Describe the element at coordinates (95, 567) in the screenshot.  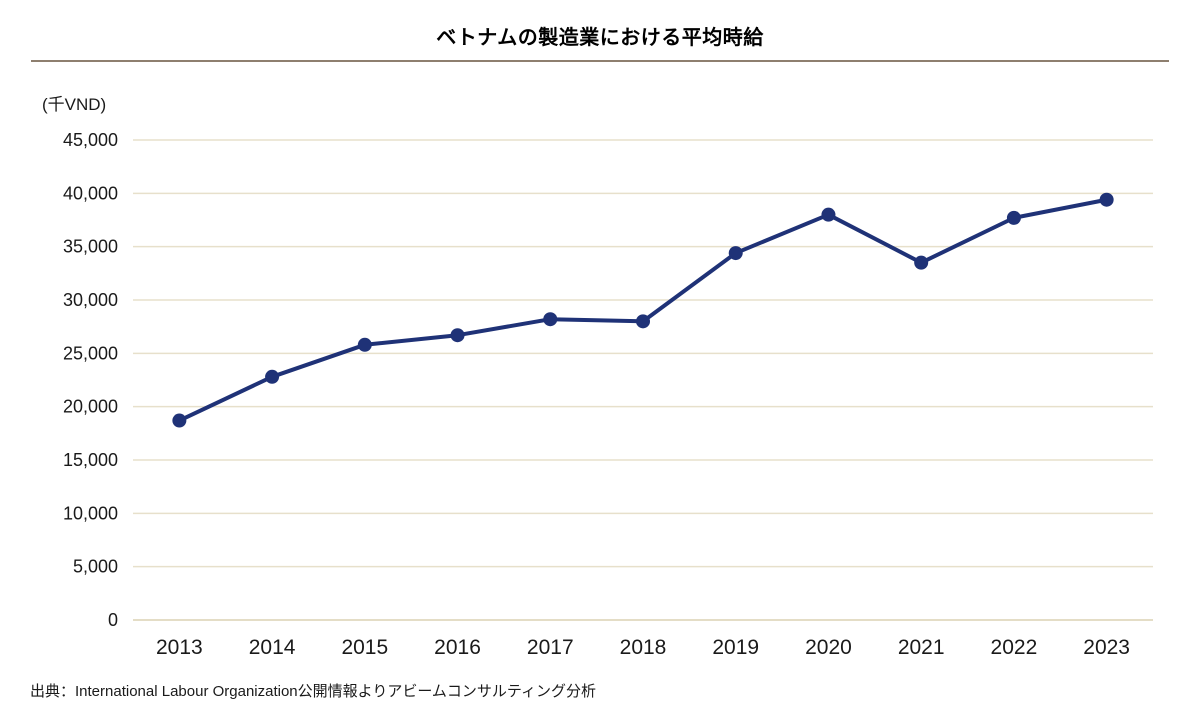
I see `y-tick-label: 5,000` at that location.